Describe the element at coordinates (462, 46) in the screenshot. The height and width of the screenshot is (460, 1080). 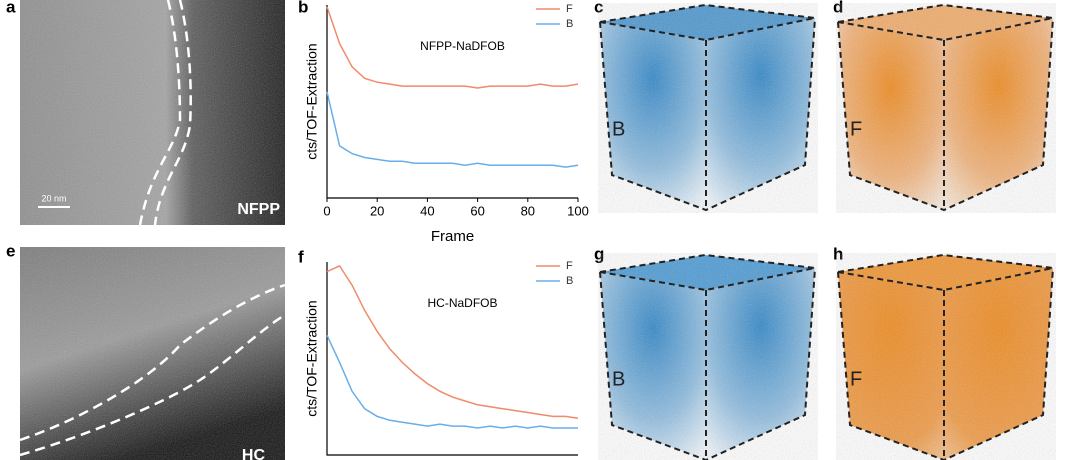
I see `chart-title: NFPP-NaDFOB` at that location.